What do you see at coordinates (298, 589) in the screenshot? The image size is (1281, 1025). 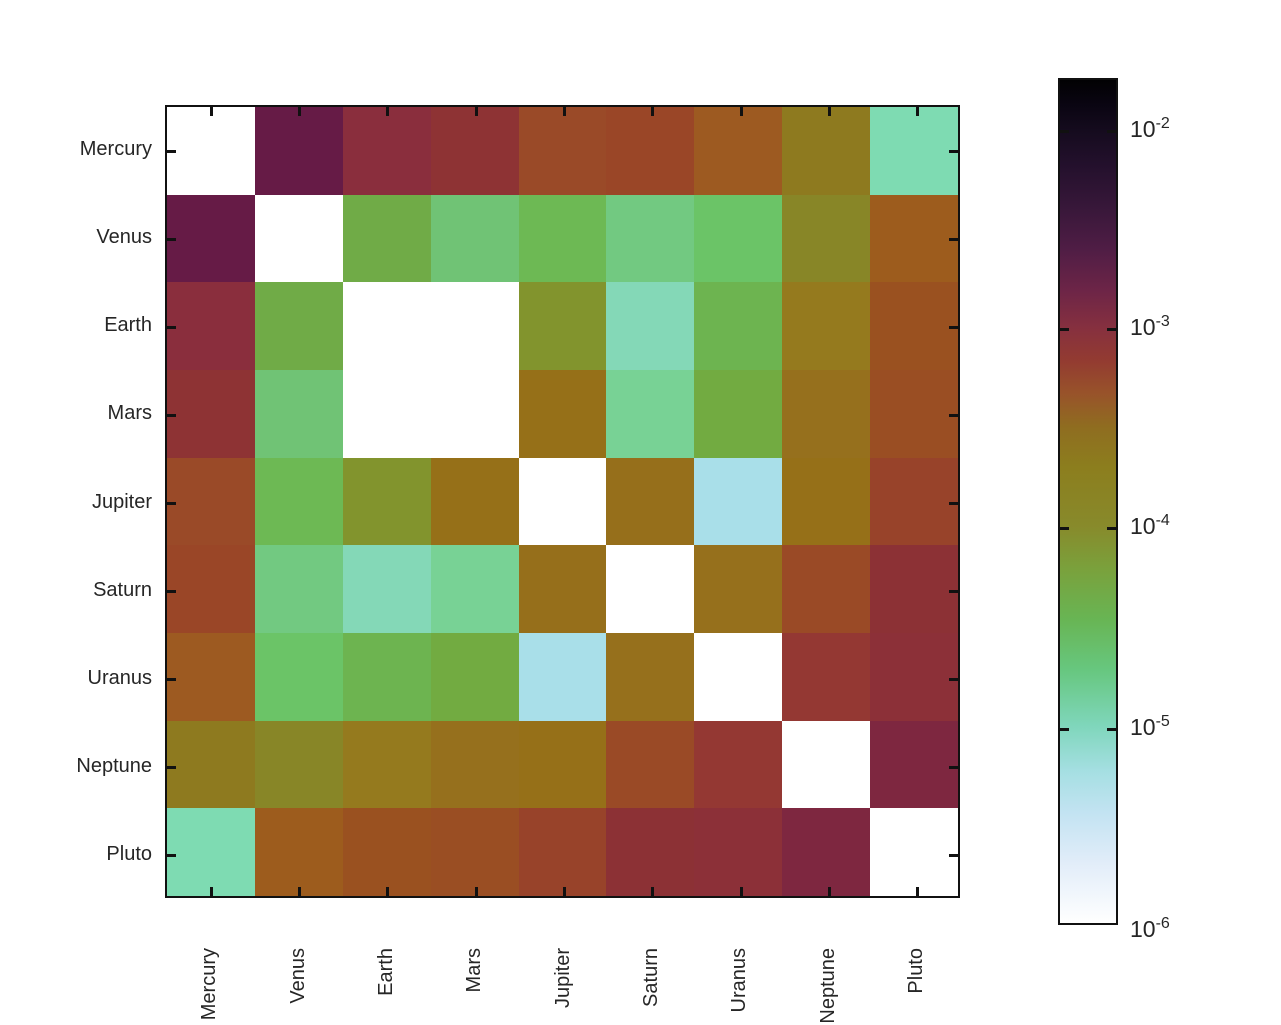 I see `heatmap-cell-Saturn-Venus` at bounding box center [298, 589].